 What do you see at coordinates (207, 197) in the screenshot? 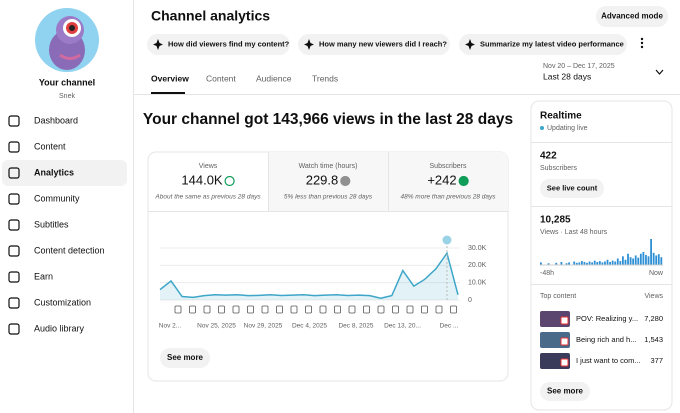
I see `metric-note: About the same as previous 28 days` at bounding box center [207, 197].